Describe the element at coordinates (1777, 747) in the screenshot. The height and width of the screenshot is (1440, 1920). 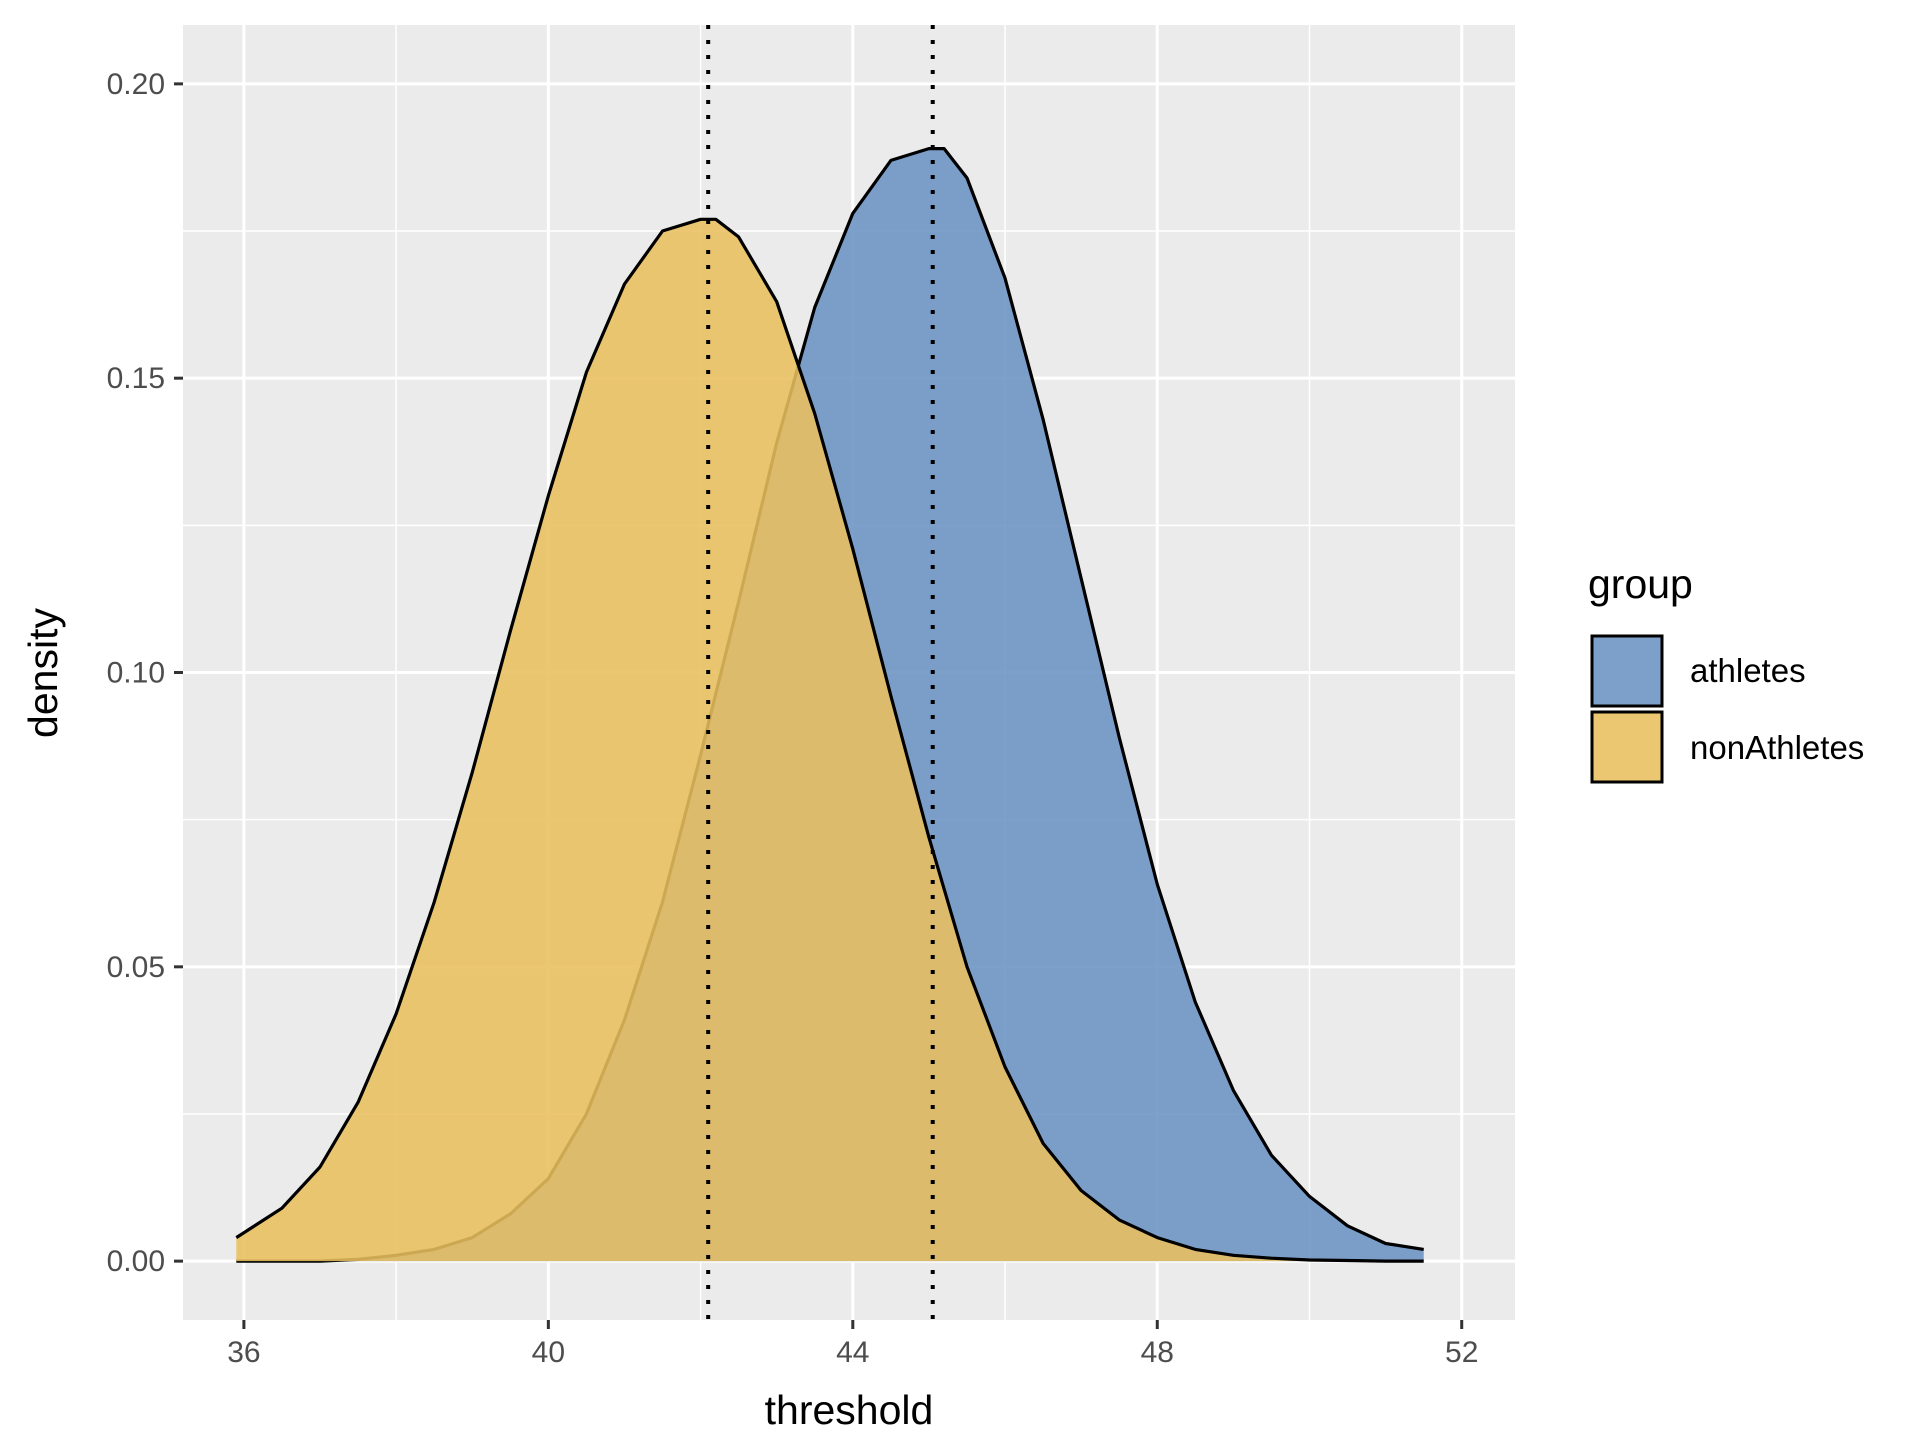
I see `legend-label-nonathletes: nonAthletes` at that location.